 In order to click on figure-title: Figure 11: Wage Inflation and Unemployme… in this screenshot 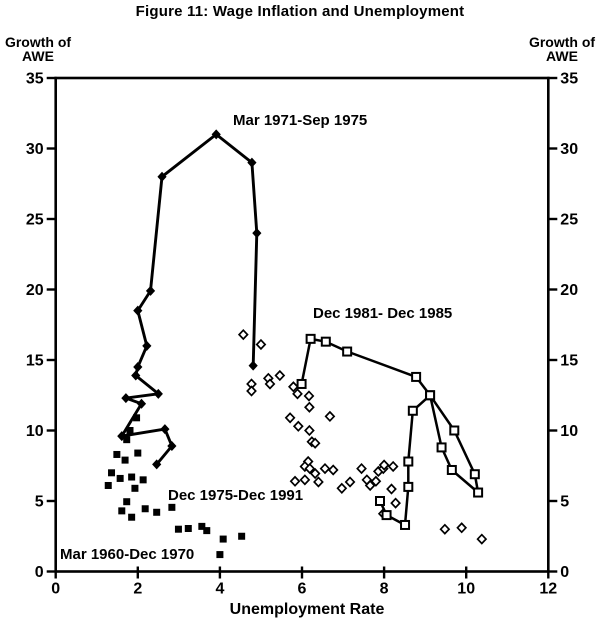, I will do `click(300, 11)`.